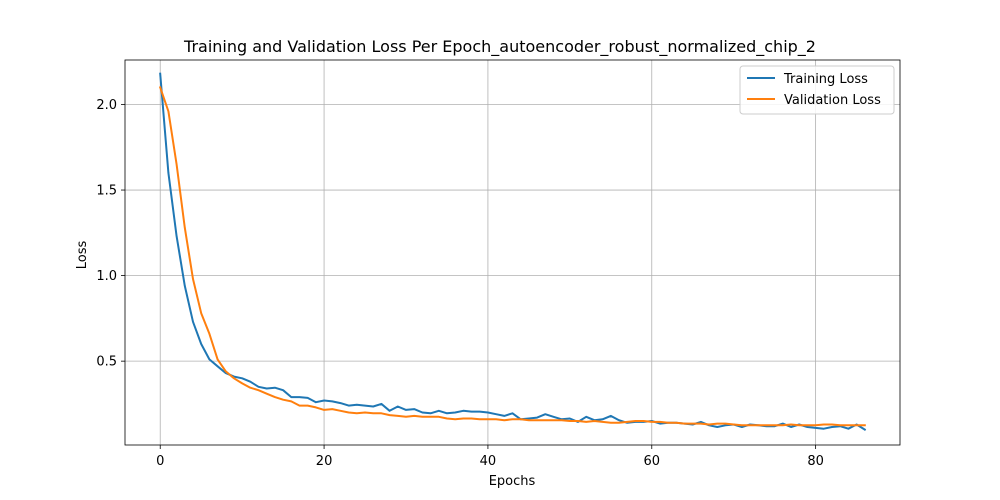 The width and height of the screenshot is (1000, 500). Describe the element at coordinates (106, 191) in the screenshot. I see `y-tick-label: 1.5` at that location.